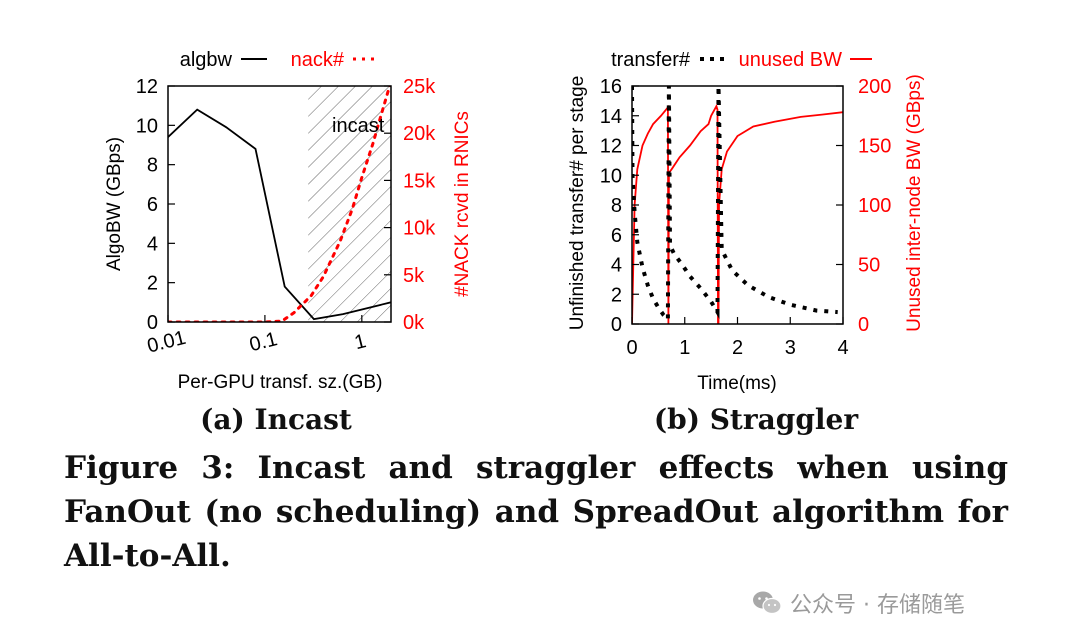 The image size is (1080, 643). What do you see at coordinates (651, 60) in the screenshot?
I see `legend-transfer-label: transfer#` at bounding box center [651, 60].